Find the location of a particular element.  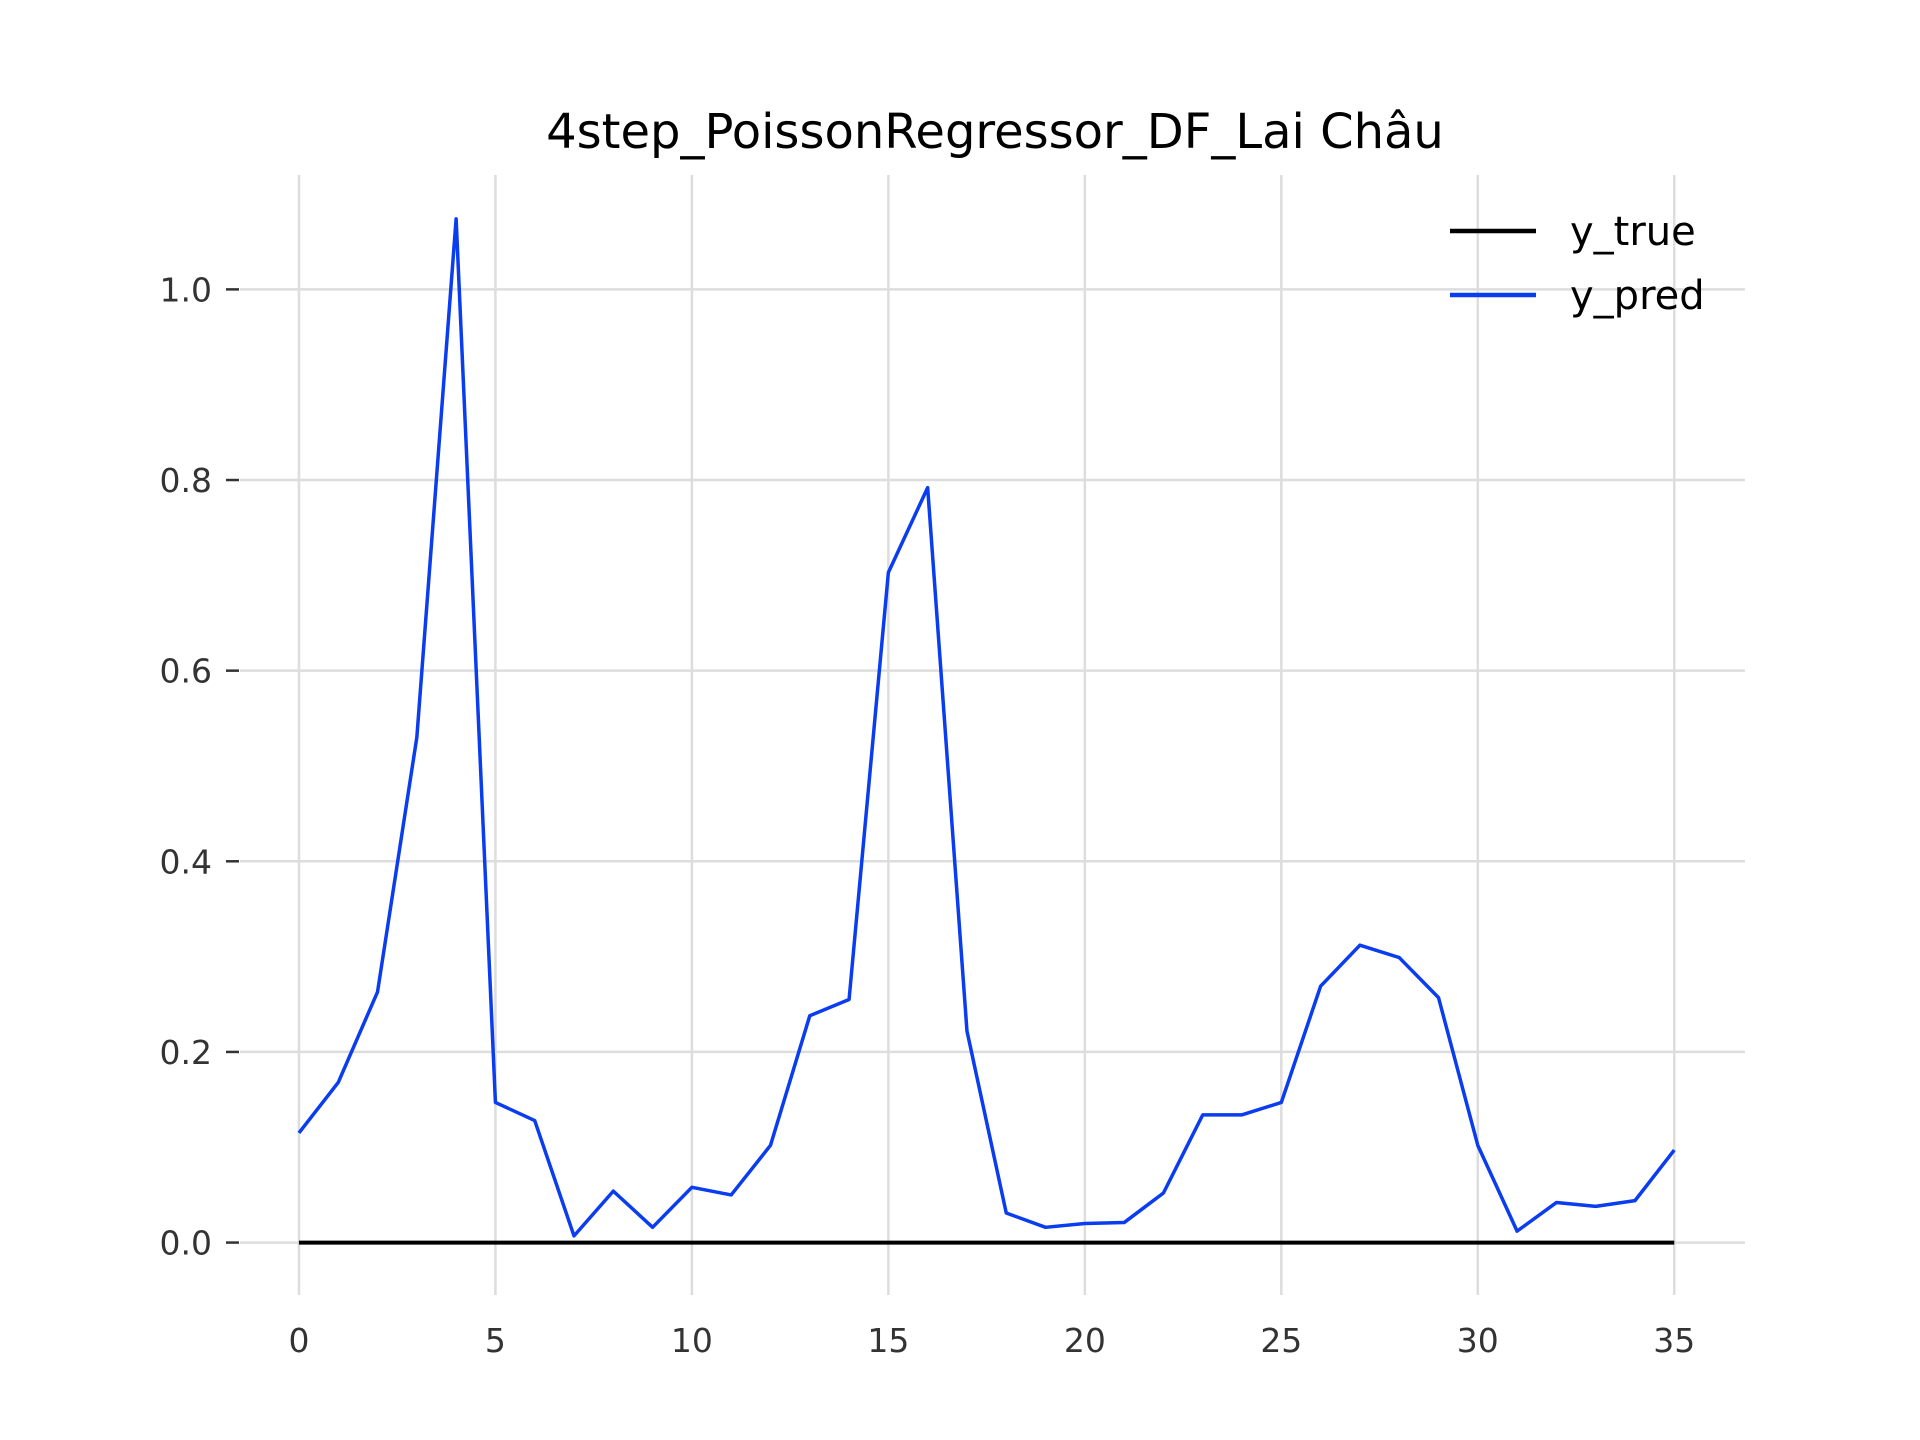

x-tick-label: 20 is located at coordinates (1085, 1340).